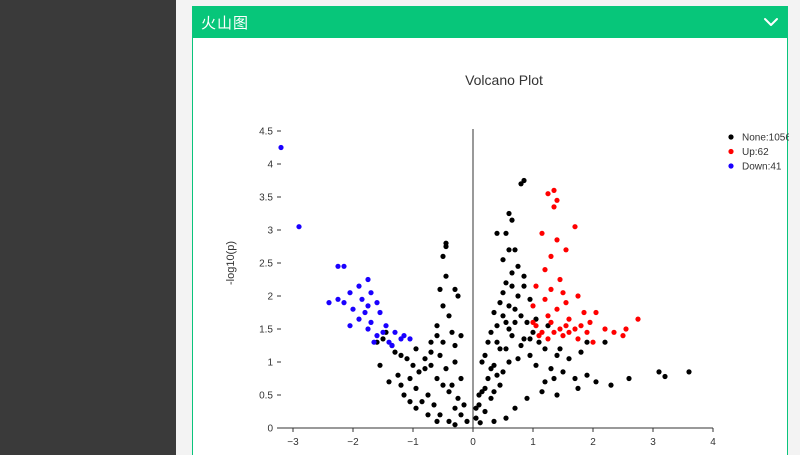  I want to click on chevron-down-icon, so click(771, 22).